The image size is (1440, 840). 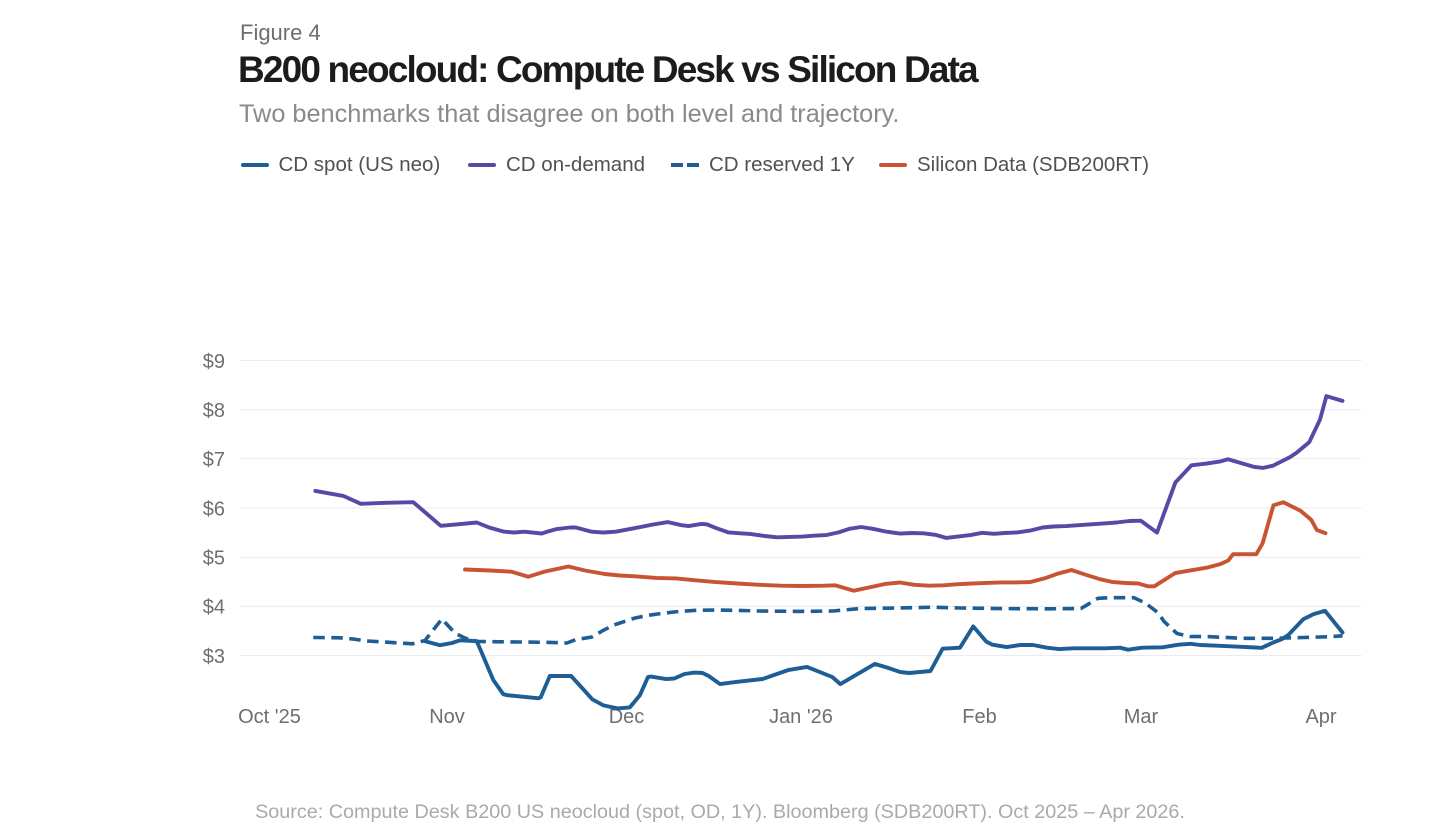 What do you see at coordinates (269, 717) in the screenshot?
I see `svg-text: Oct '25` at bounding box center [269, 717].